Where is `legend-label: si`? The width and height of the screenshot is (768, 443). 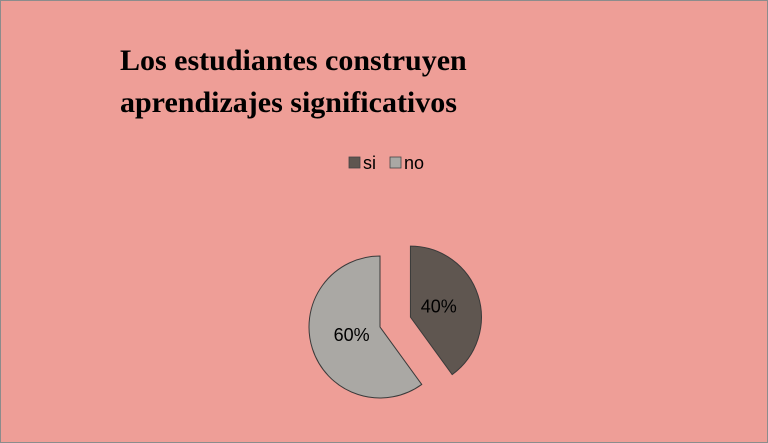
legend-label: si is located at coordinates (369, 163).